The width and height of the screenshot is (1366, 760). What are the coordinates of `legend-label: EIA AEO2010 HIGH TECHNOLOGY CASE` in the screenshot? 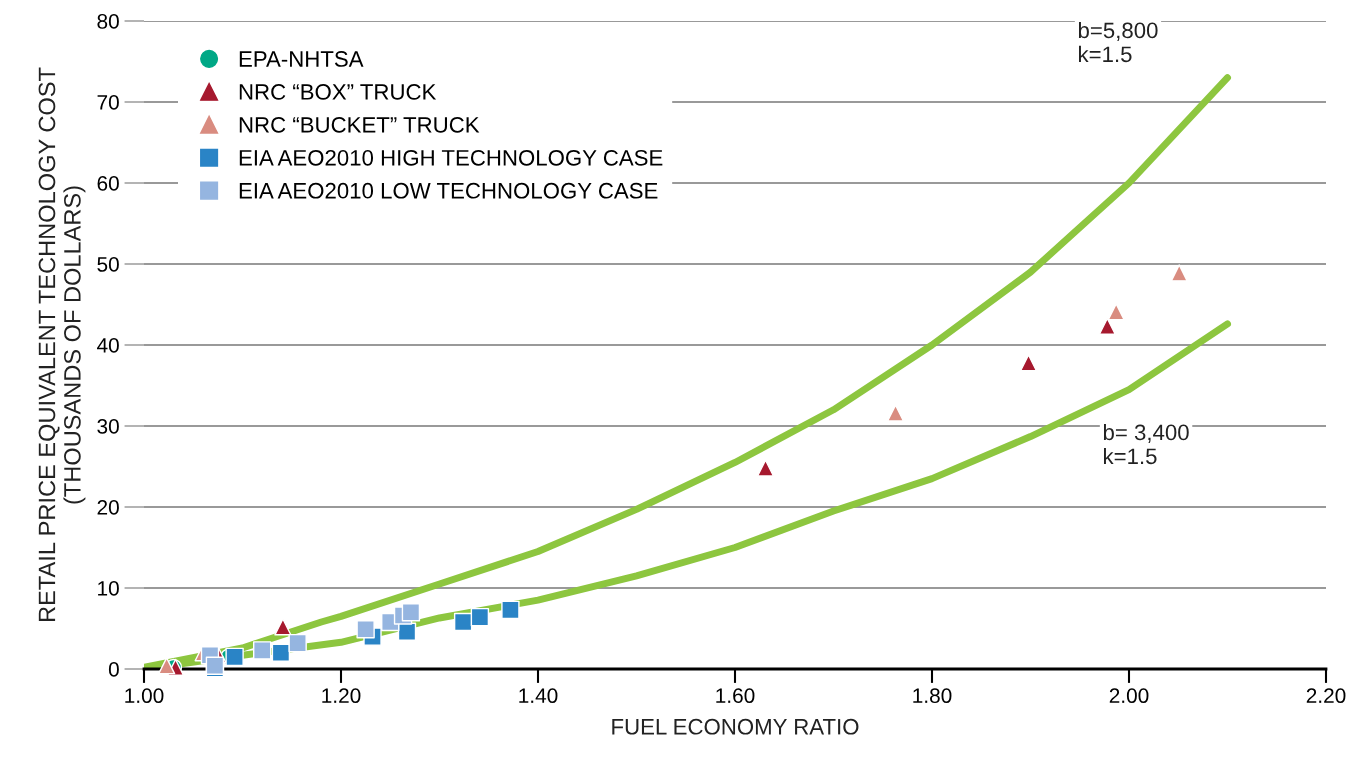 It's located at (451, 157).